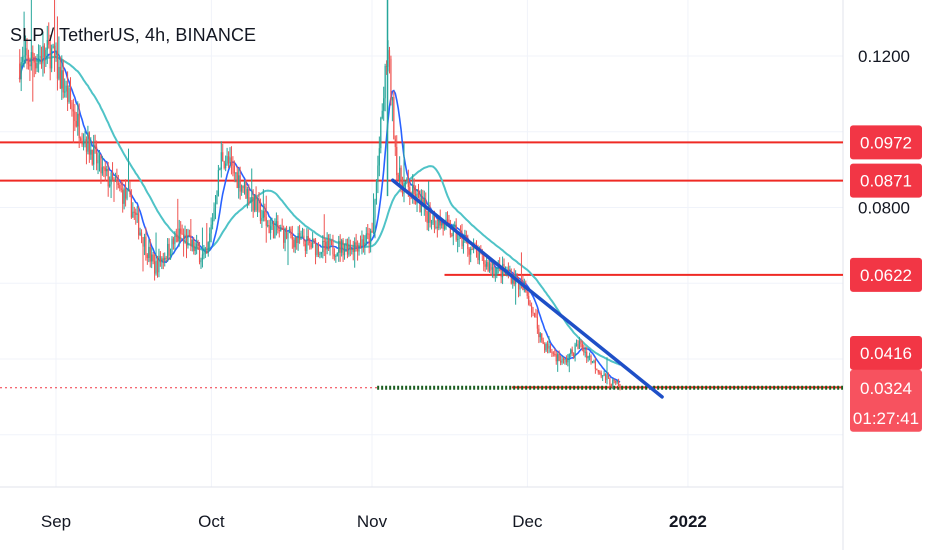 The image size is (932, 550). Describe the element at coordinates (211, 521) in the screenshot. I see `x-tick-label: Oct` at that location.